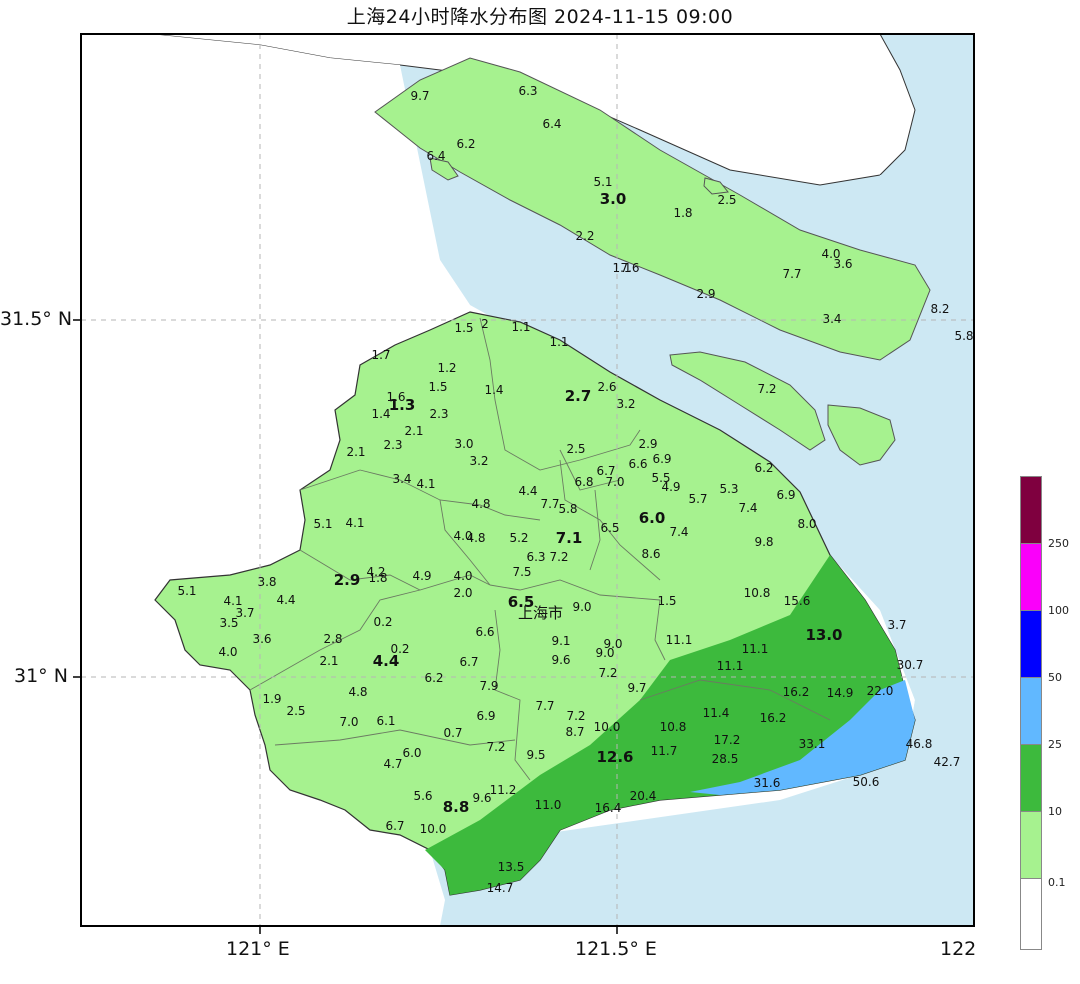 The height and width of the screenshot is (984, 1080). What do you see at coordinates (354, 523) in the screenshot?
I see `station-value: 4.1` at bounding box center [354, 523].